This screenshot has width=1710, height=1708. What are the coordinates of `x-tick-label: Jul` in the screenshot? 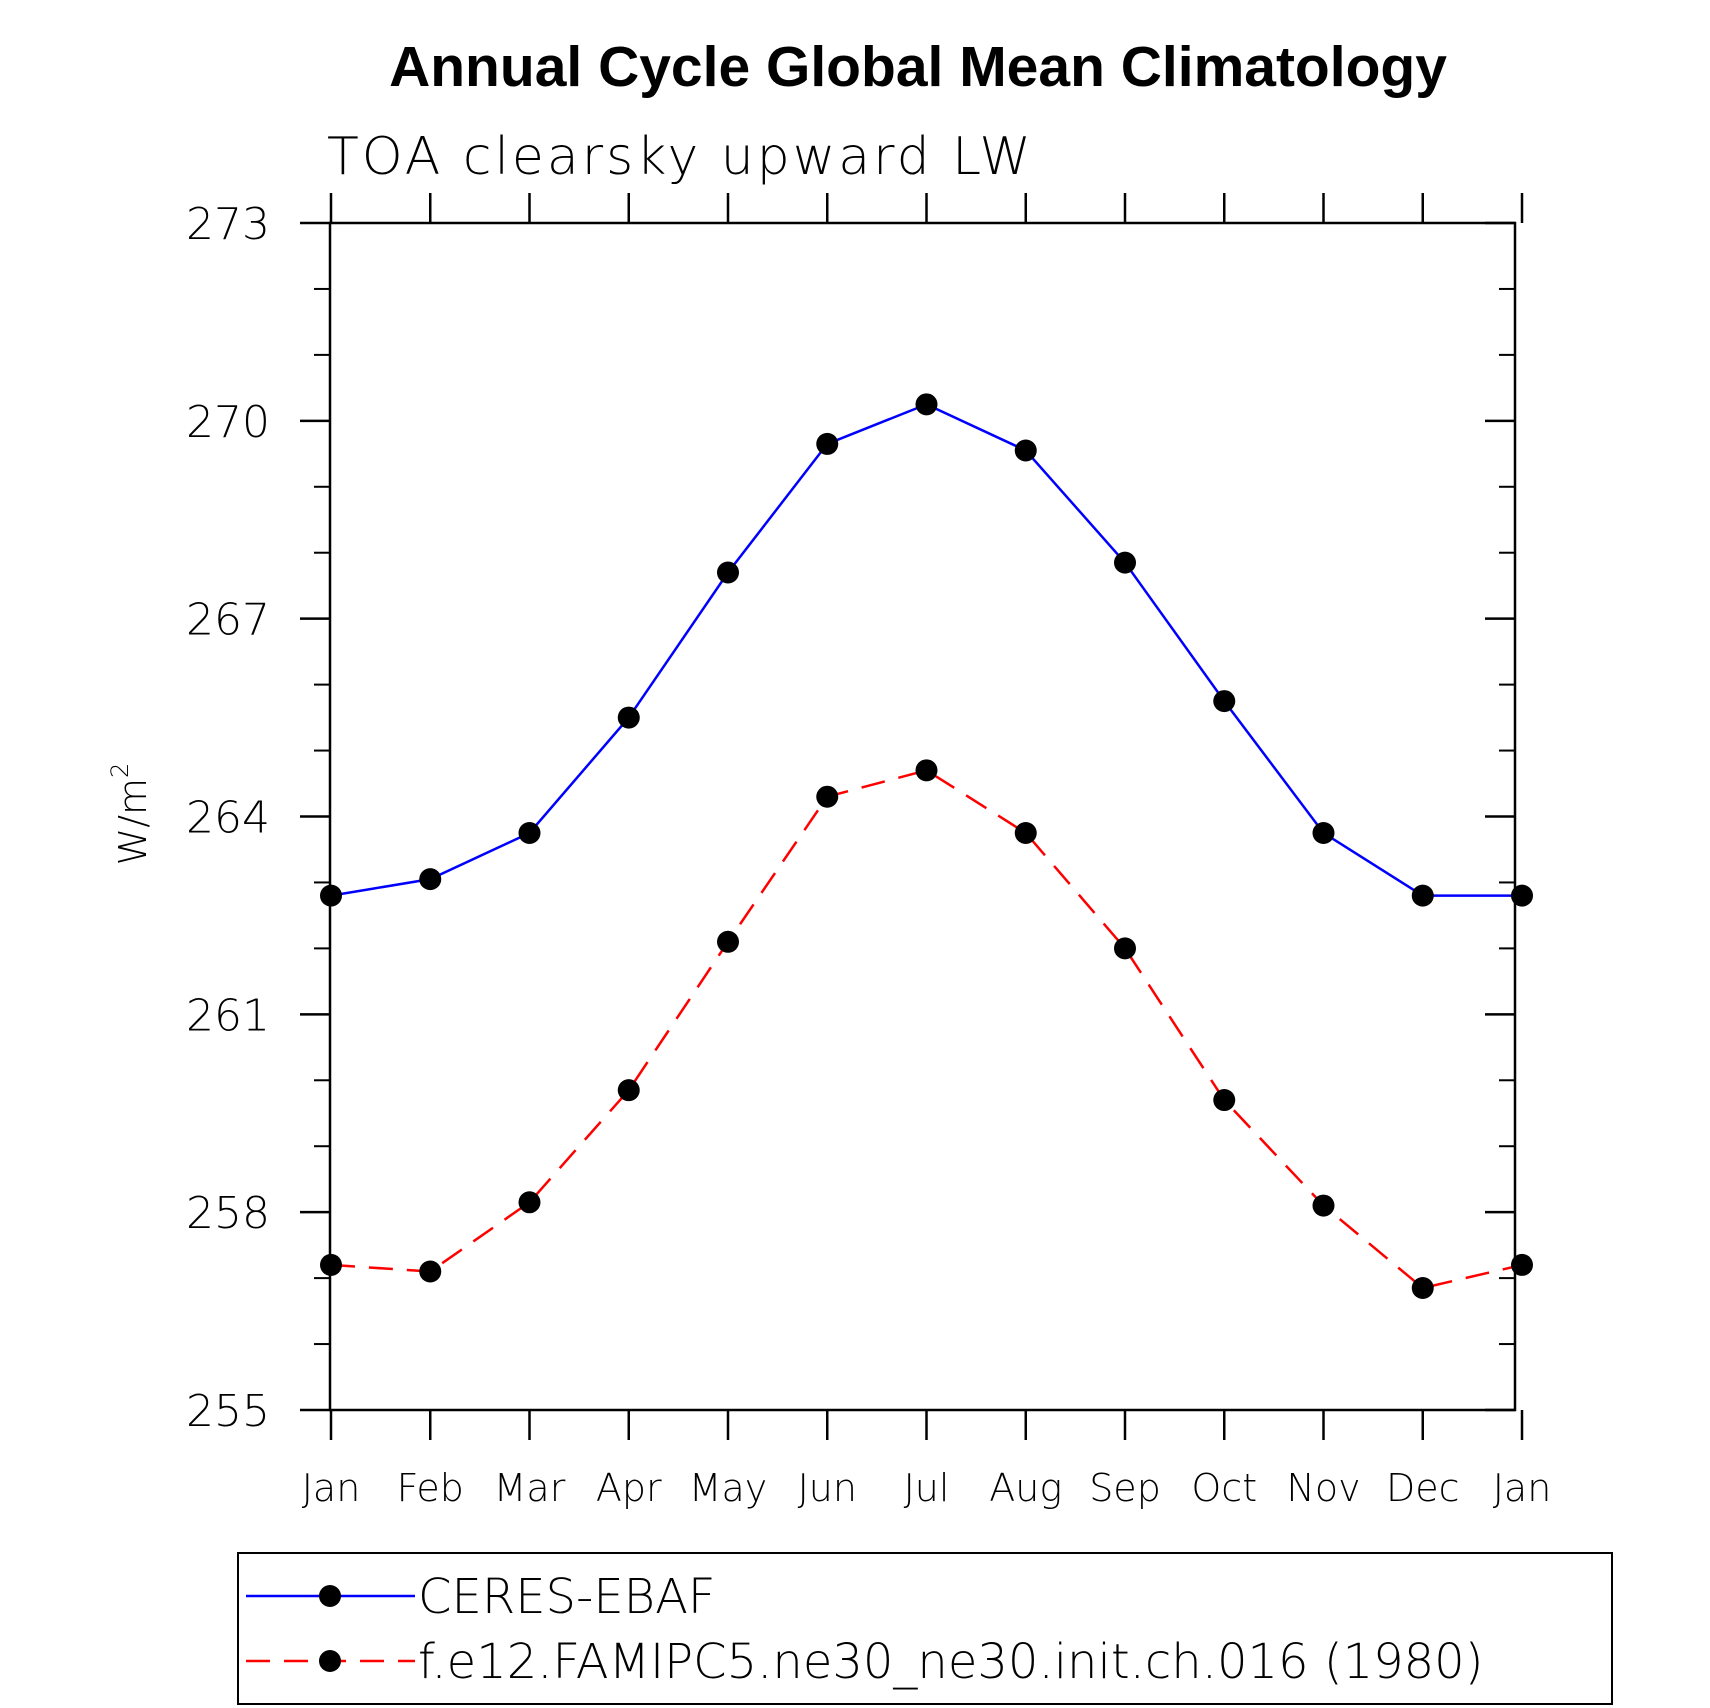 It's located at (927, 1488).